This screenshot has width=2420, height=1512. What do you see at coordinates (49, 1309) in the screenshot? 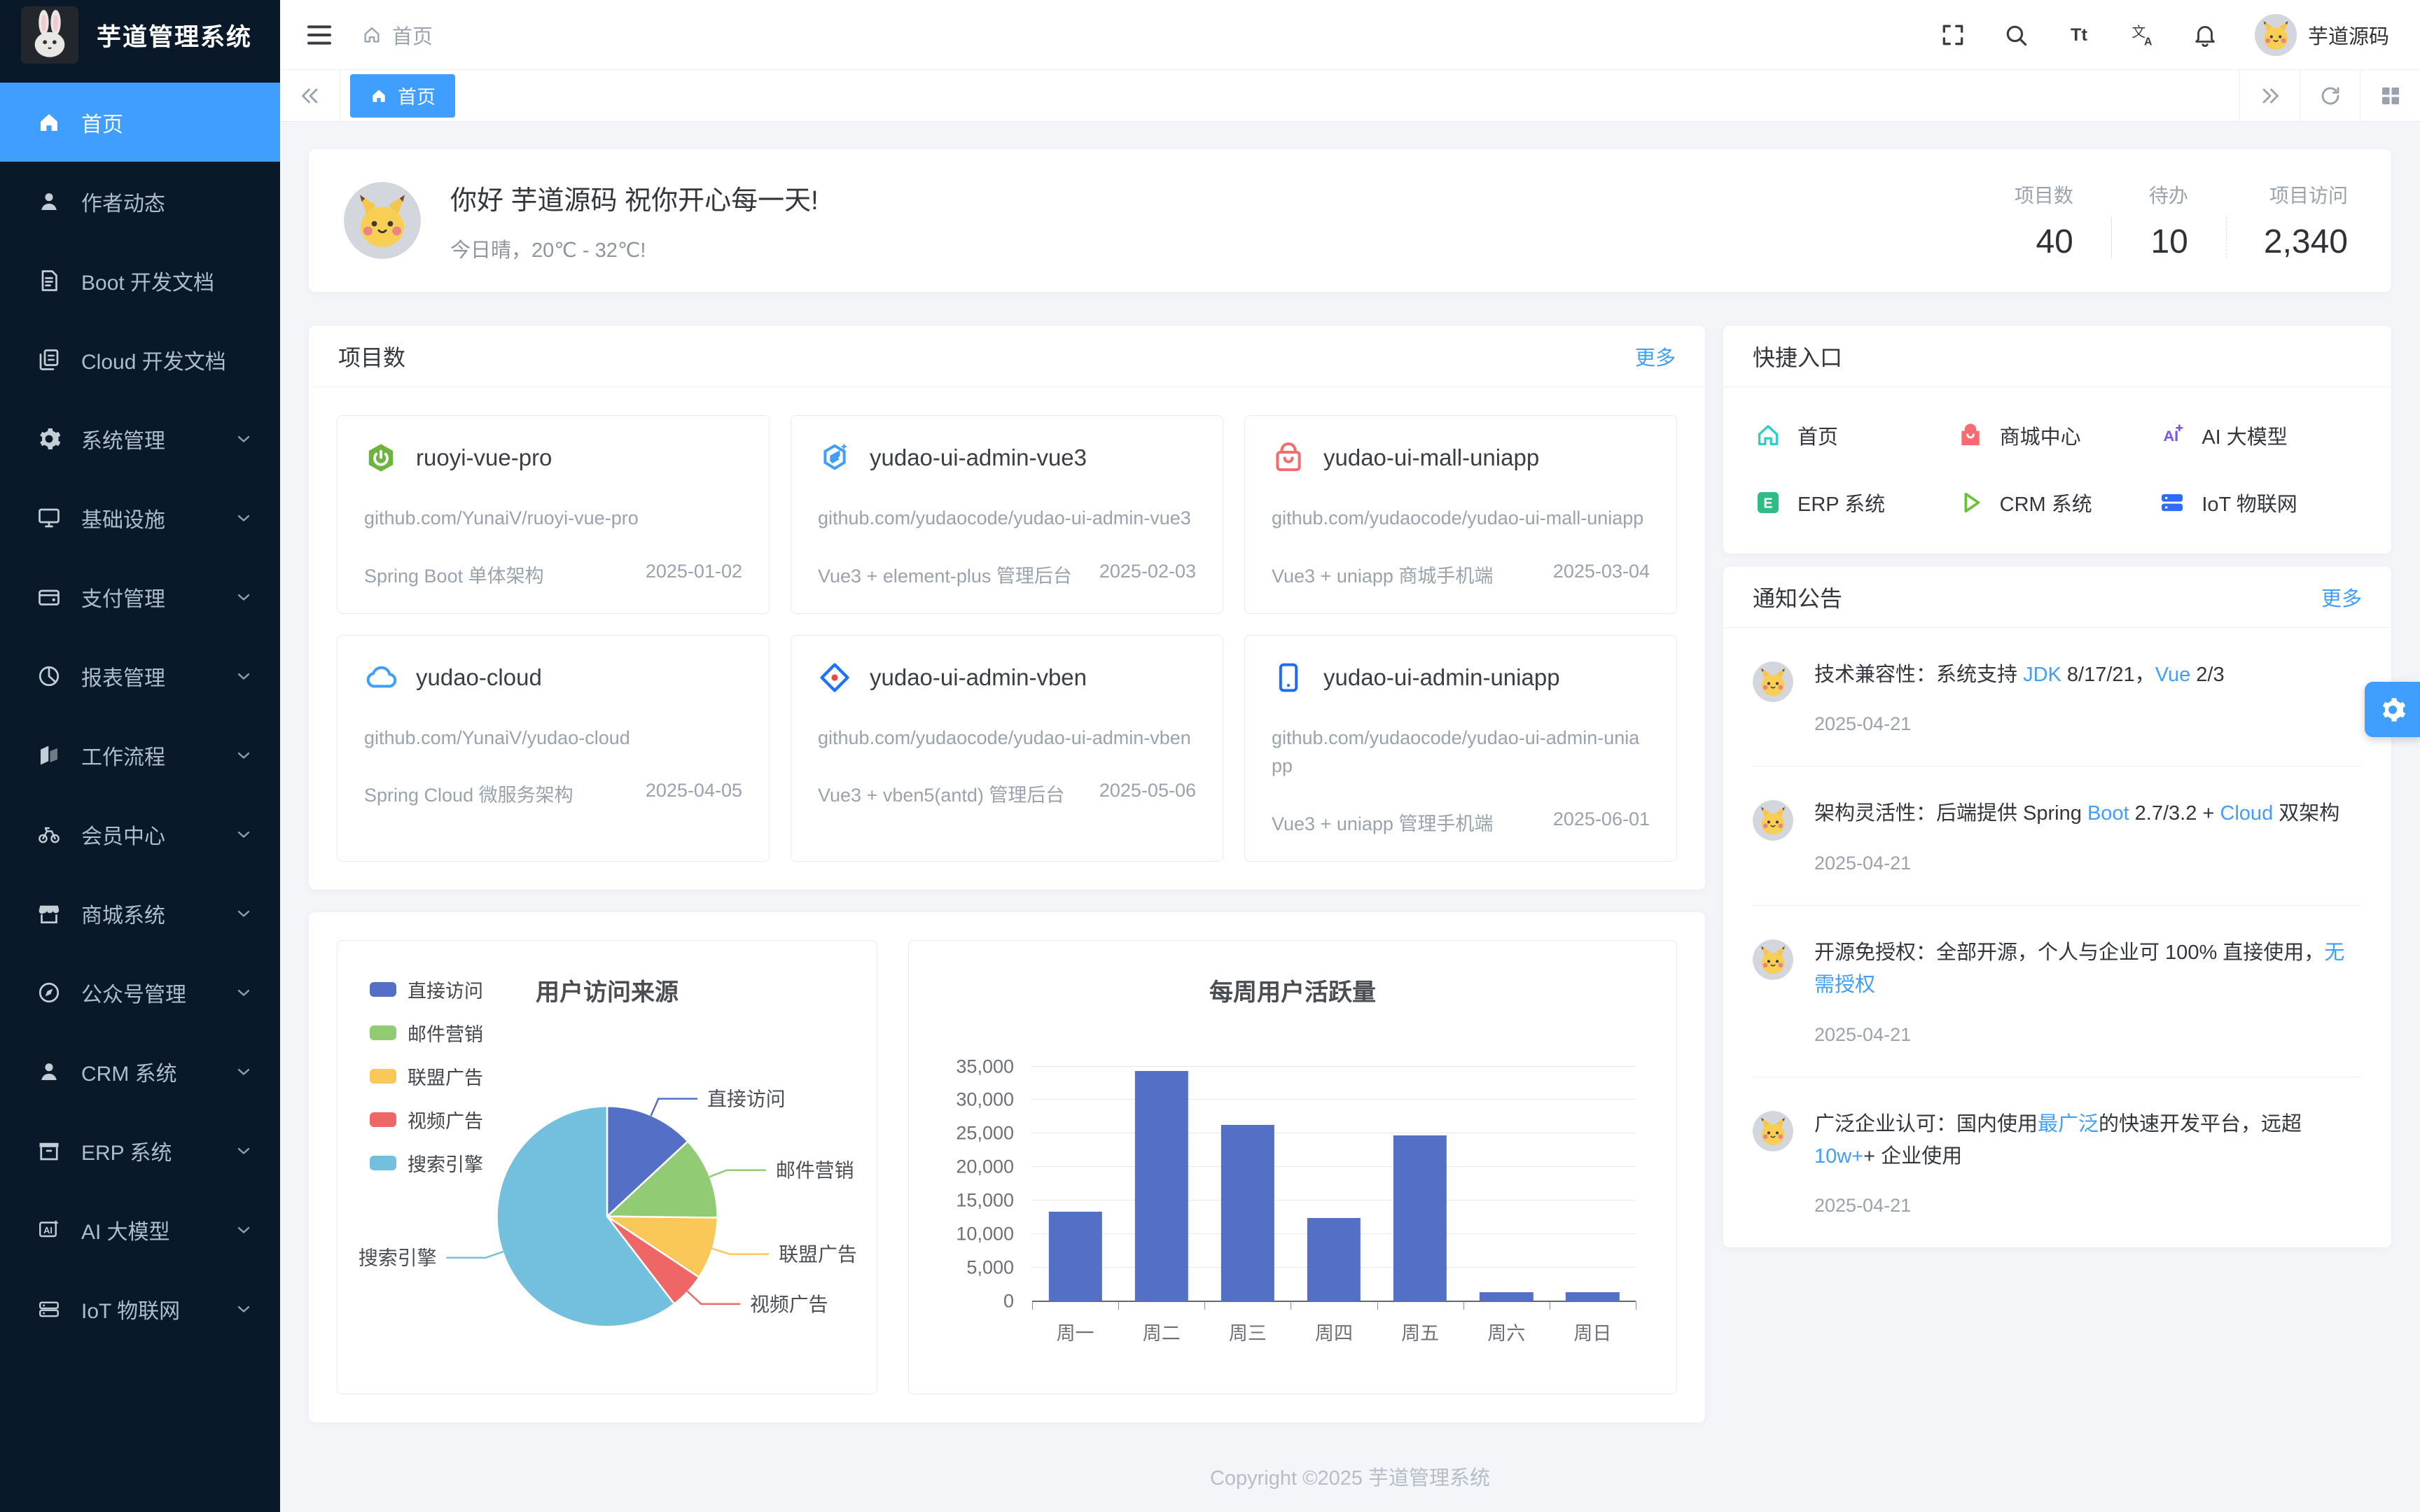
I see `iot-icon` at bounding box center [49, 1309].